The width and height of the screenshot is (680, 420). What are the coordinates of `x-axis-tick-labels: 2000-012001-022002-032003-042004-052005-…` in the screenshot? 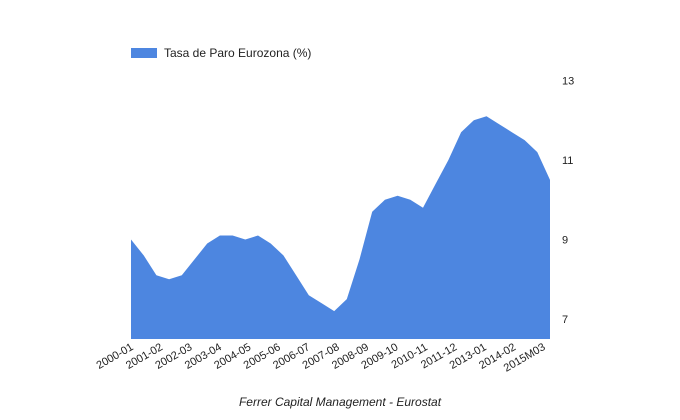 It's located at (321, 357).